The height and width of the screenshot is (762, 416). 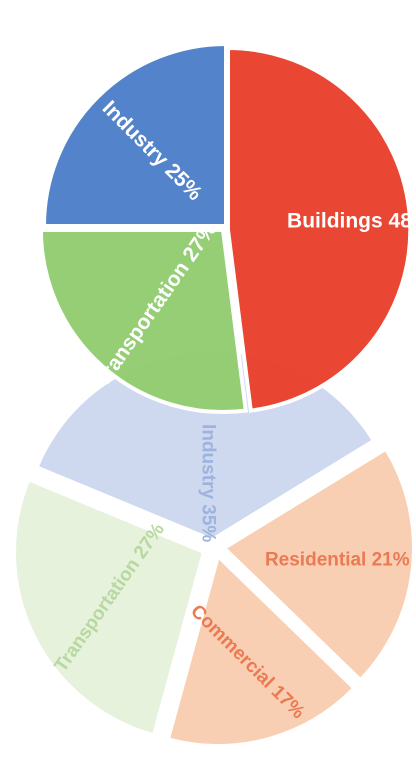 I want to click on slice-label-buildings: Buildings 48%, so click(x=351, y=220).